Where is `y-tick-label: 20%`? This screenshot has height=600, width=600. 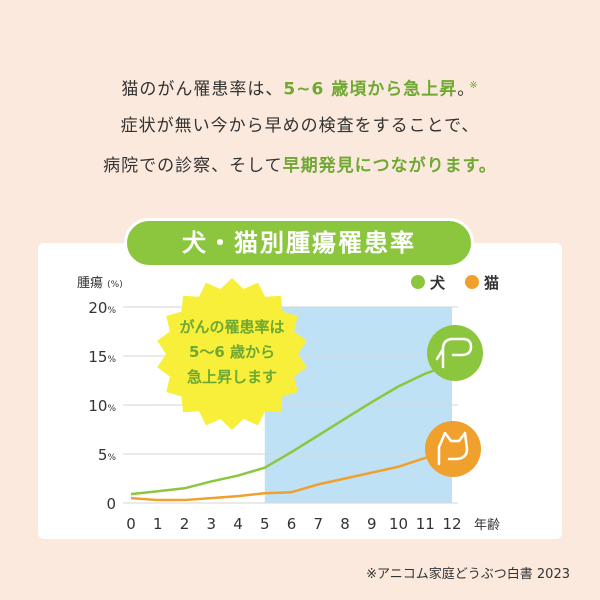
y-tick-label: 20% is located at coordinates (102, 308).